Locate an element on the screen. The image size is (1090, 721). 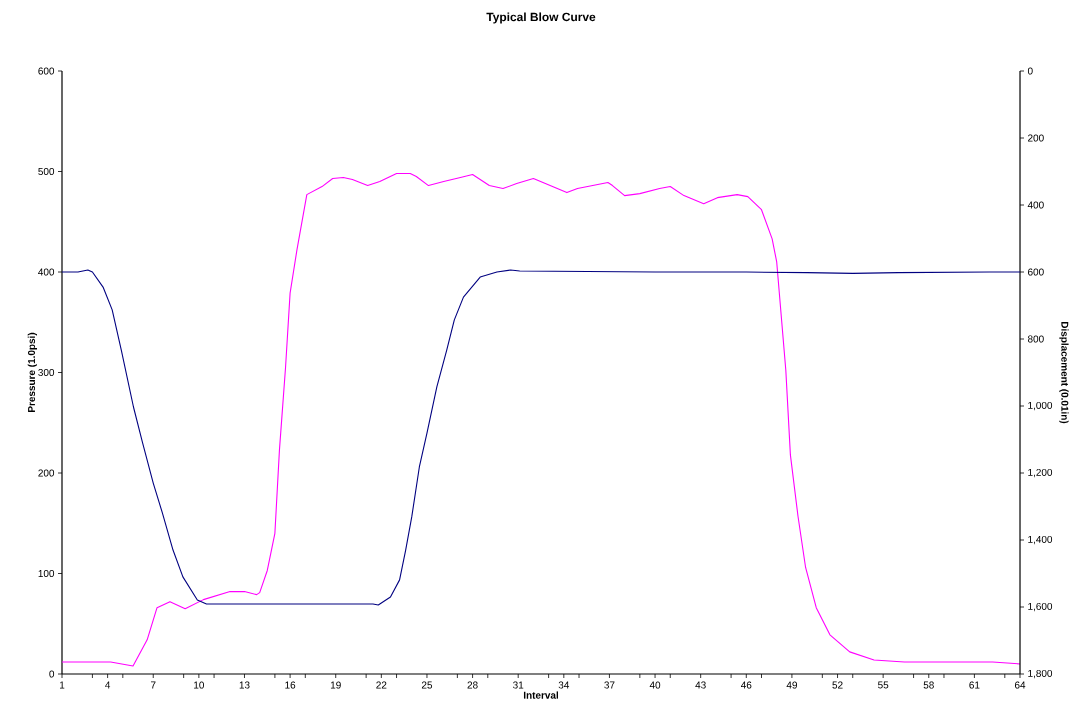
y-tick-label: 400 is located at coordinates (46, 272).